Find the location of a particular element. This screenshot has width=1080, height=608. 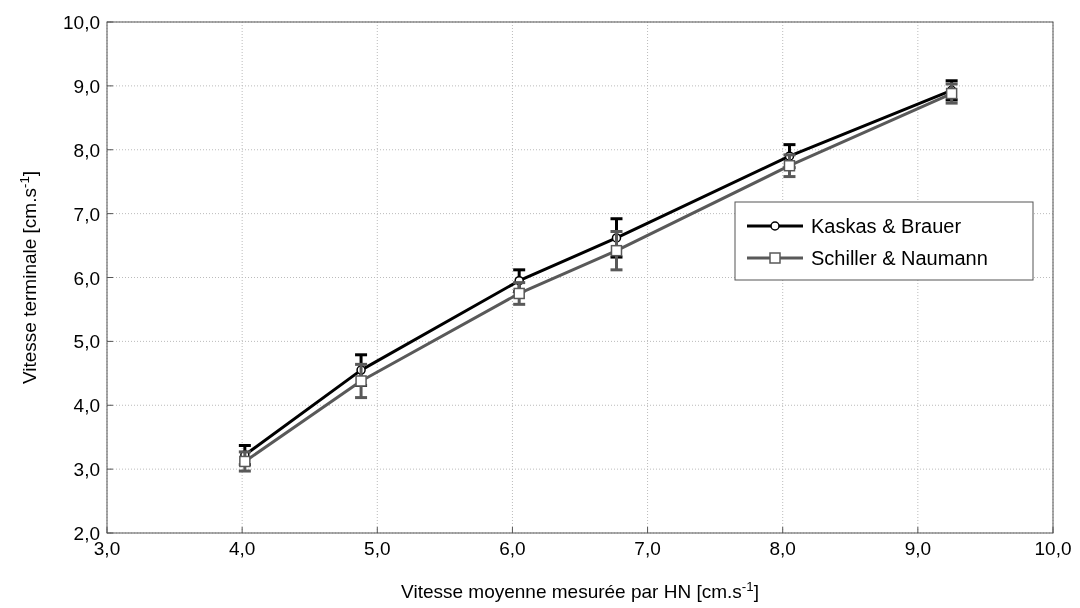

x-tick-label: 8,0 is located at coordinates (782, 548).